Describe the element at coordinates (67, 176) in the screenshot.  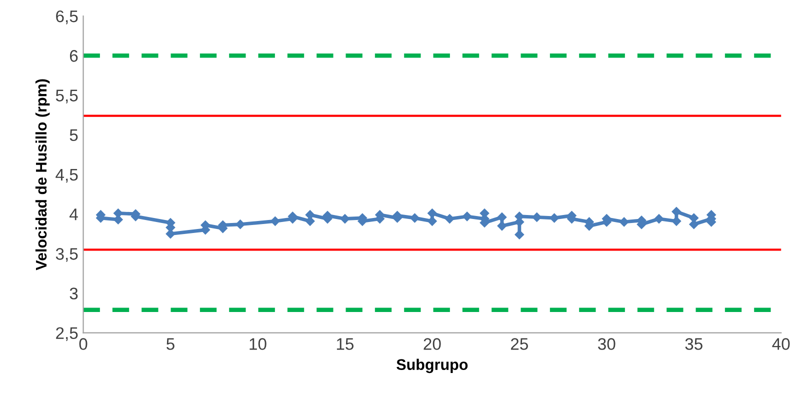
I see `y-tick-label: 4,5` at that location.